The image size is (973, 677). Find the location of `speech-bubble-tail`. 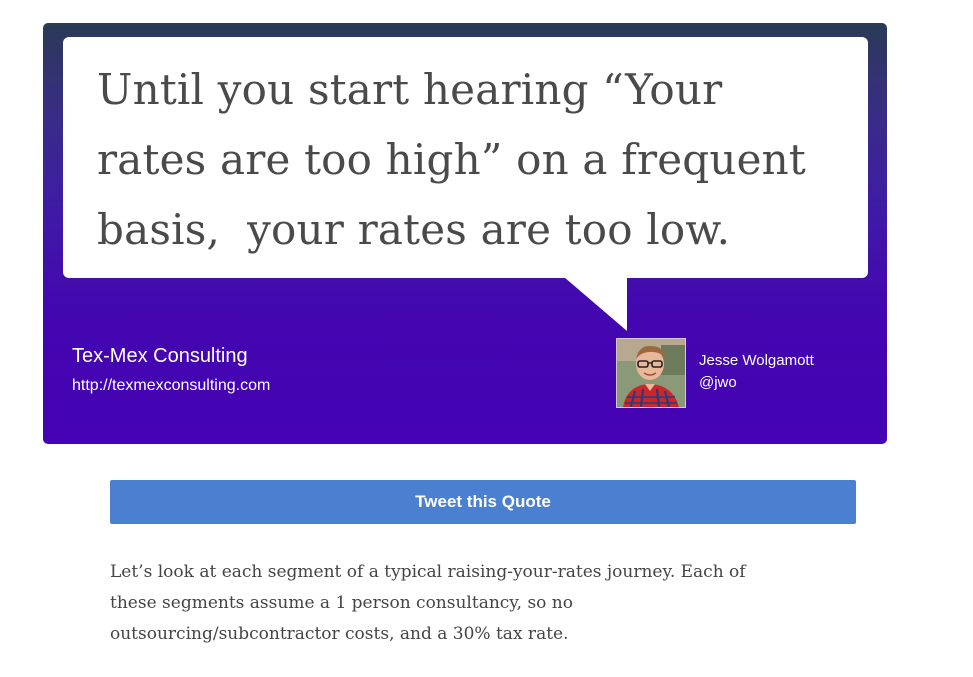

speech-bubble-tail is located at coordinates (595, 304).